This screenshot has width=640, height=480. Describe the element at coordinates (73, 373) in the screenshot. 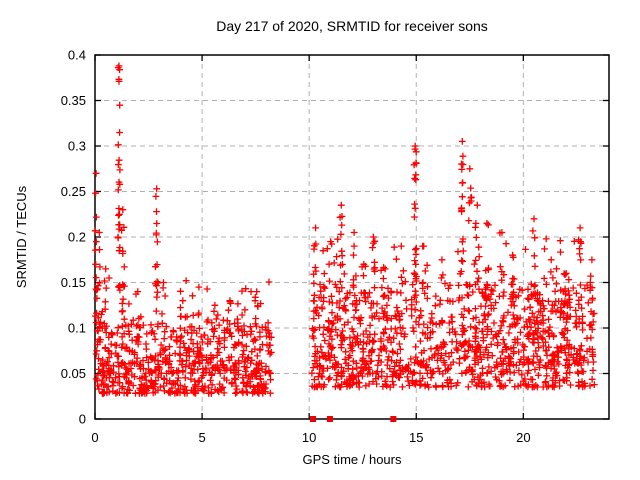

I see `y-tick-label: 0.05` at that location.